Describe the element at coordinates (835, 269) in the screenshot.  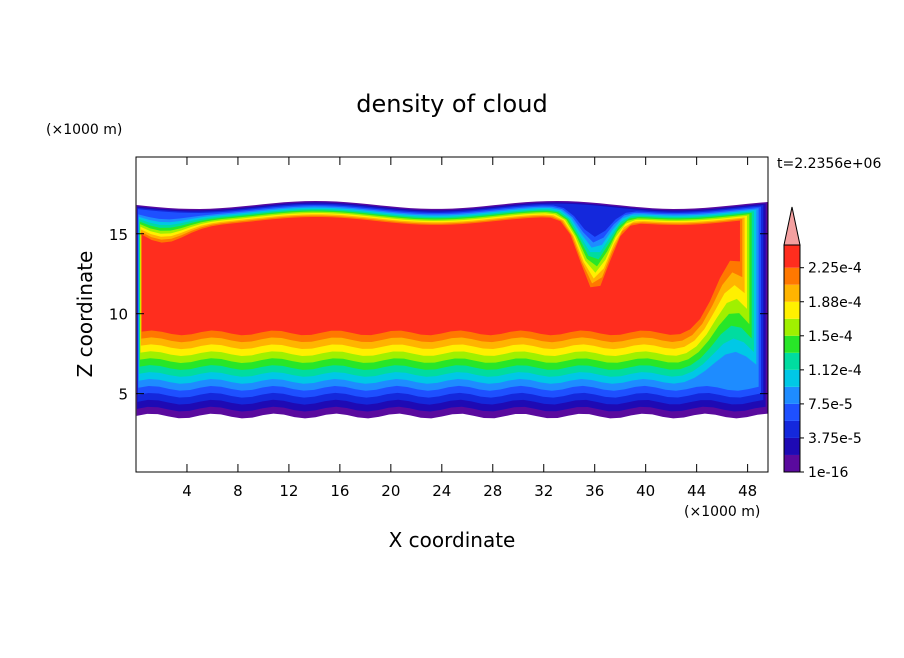
I see `colorbar-tick-label: 2.25e-4` at that location.